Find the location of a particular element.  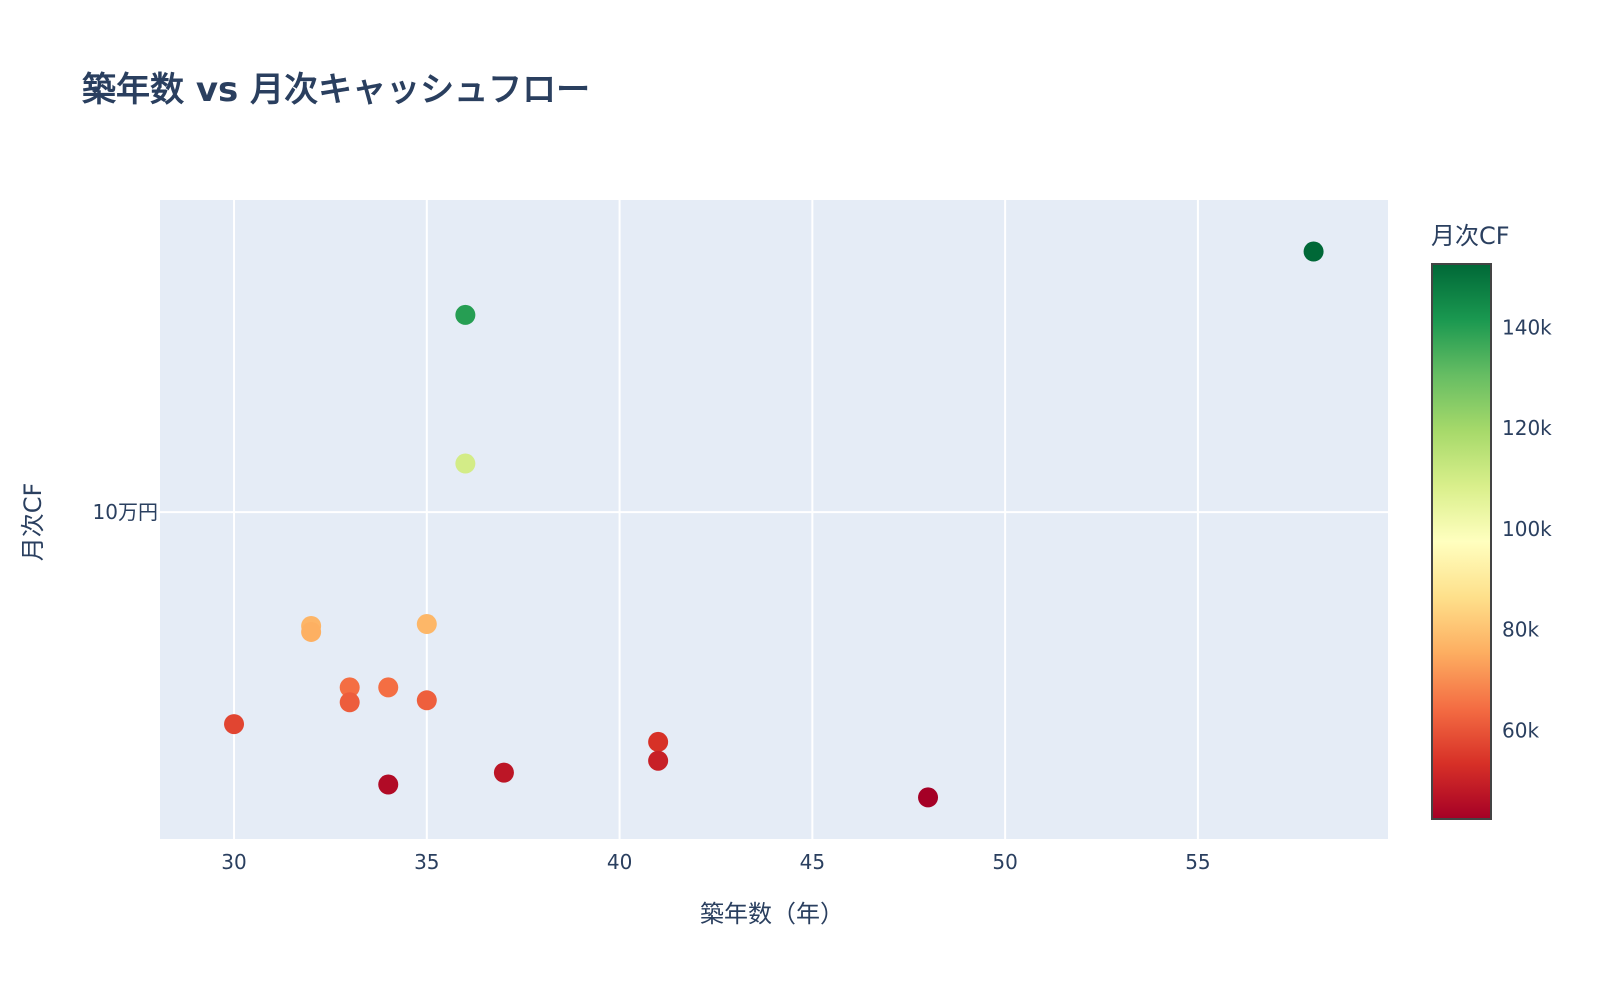

x-axis-ticks: 30 35 40 45 50 55 is located at coordinates (715, 862).